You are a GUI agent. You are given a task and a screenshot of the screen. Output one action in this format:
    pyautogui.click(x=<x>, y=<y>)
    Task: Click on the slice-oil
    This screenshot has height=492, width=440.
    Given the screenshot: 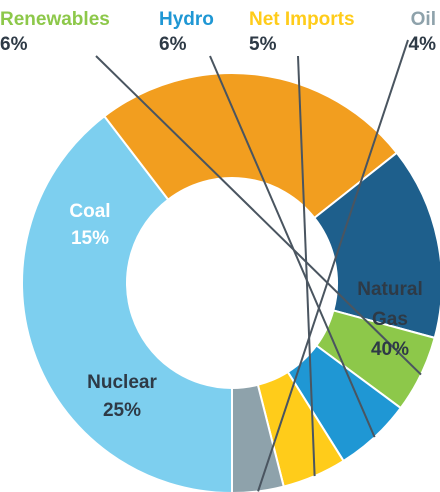 What is the action you would take?
    pyautogui.click(x=258, y=437)
    